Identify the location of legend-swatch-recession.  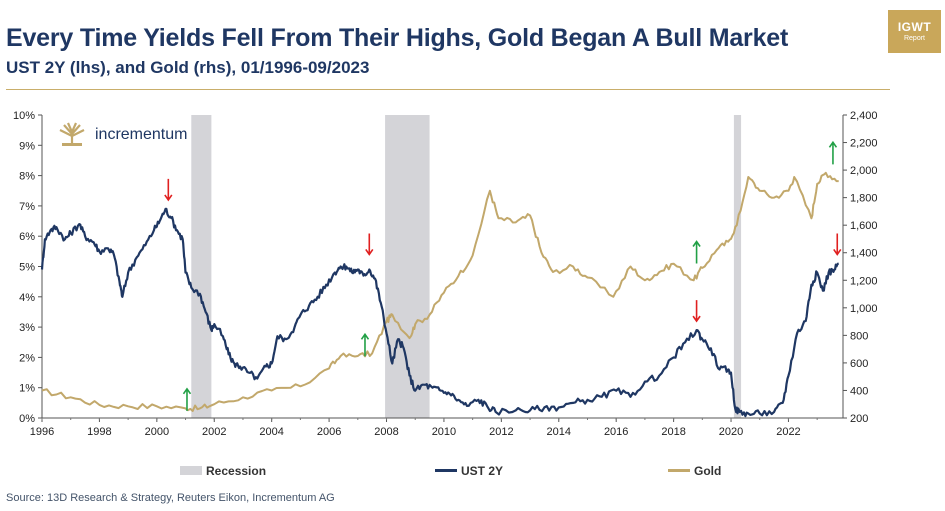
(191, 470).